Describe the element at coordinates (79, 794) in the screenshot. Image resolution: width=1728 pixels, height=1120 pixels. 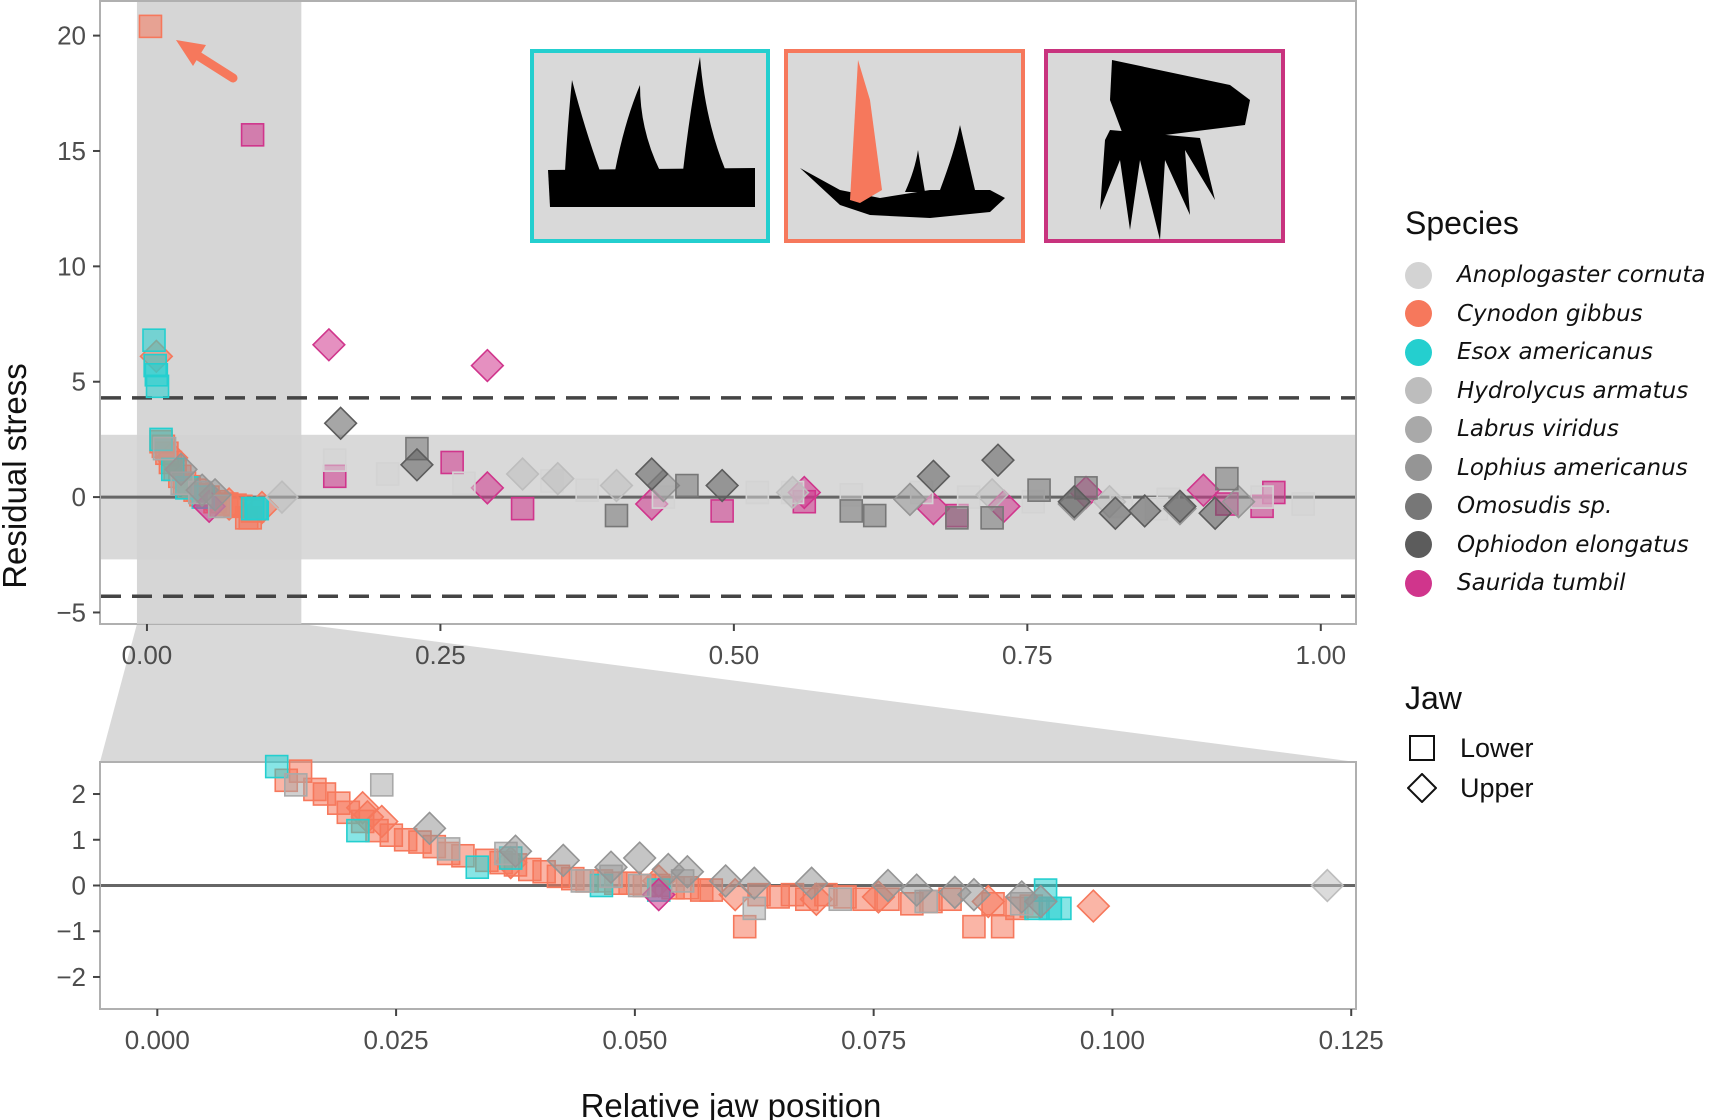
I see `y-tick-label: 2` at that location.